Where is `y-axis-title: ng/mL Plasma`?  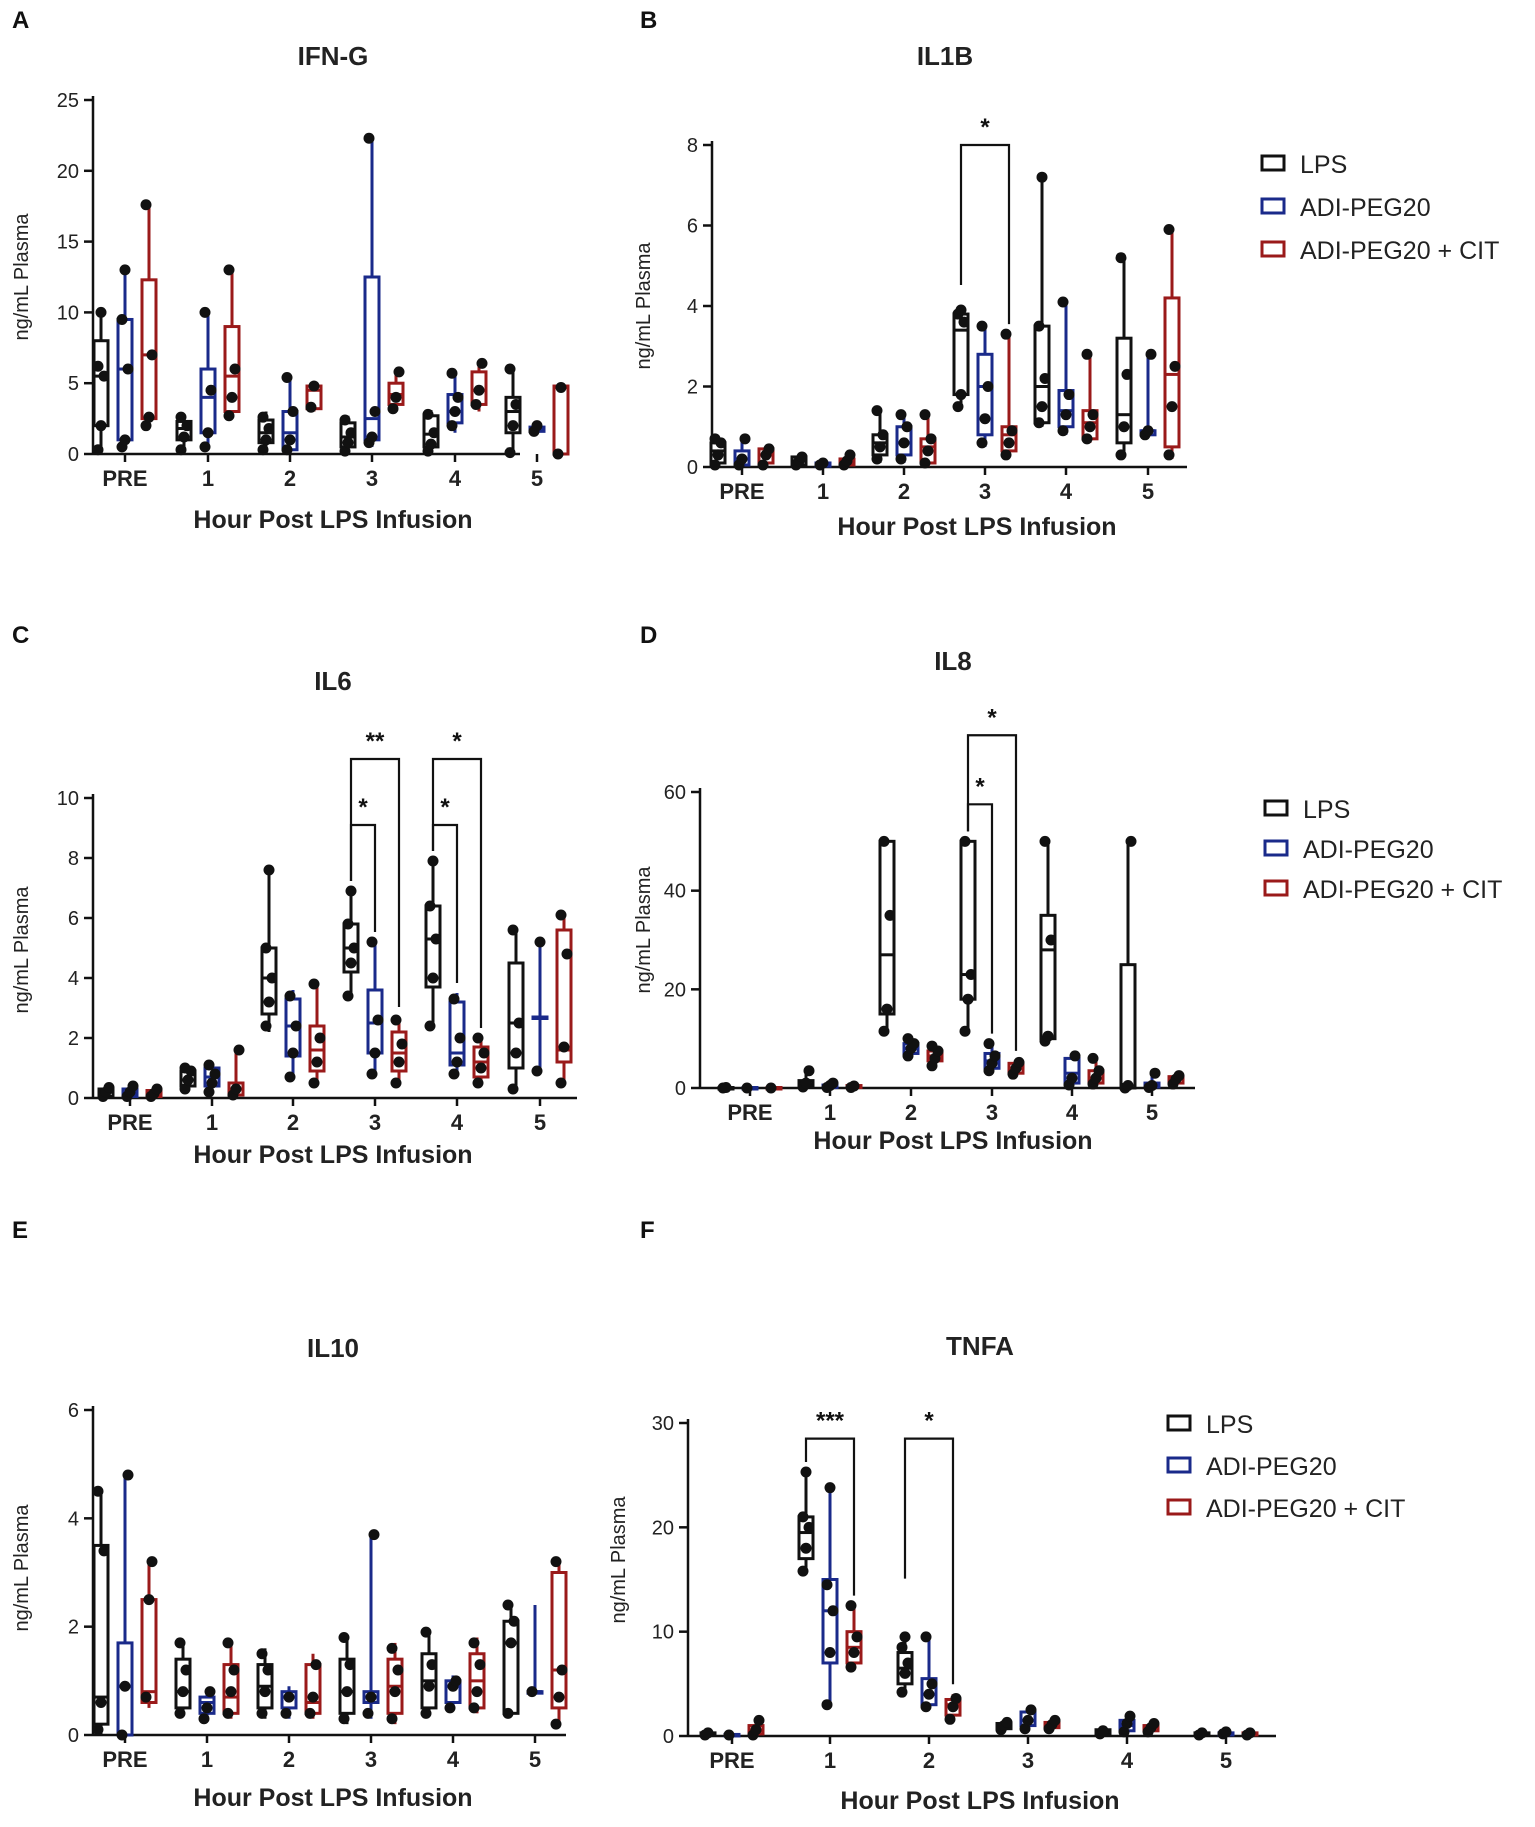
y-axis-title: ng/mL Plasma is located at coordinates (22, 950).